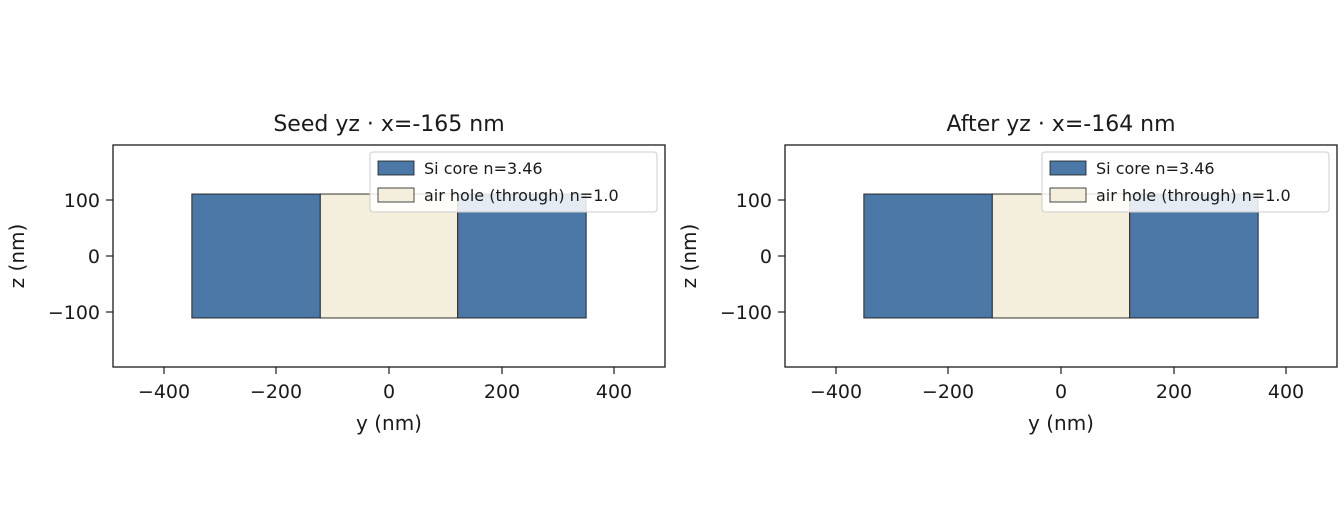 The height and width of the screenshot is (512, 1344). Describe the element at coordinates (1060, 124) in the screenshot. I see `panel-title: After yz · x=-164 nm` at that location.